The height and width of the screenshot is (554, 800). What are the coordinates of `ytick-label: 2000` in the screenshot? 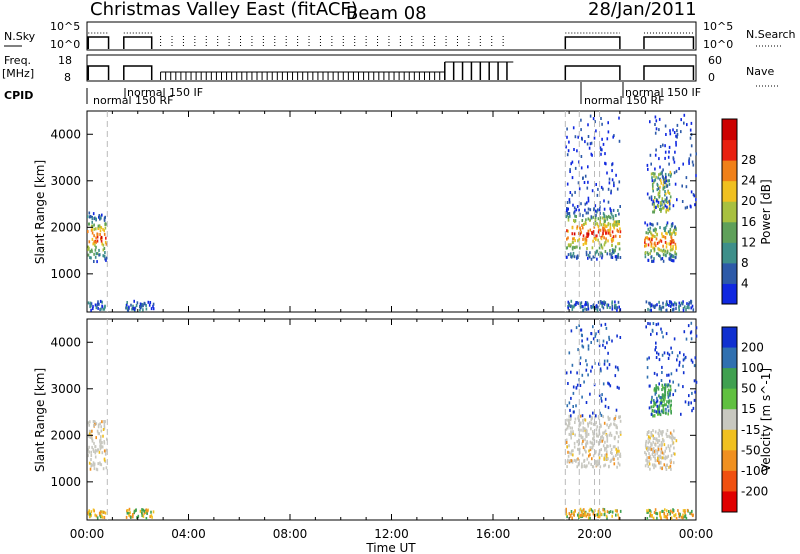 It's located at (65, 227).